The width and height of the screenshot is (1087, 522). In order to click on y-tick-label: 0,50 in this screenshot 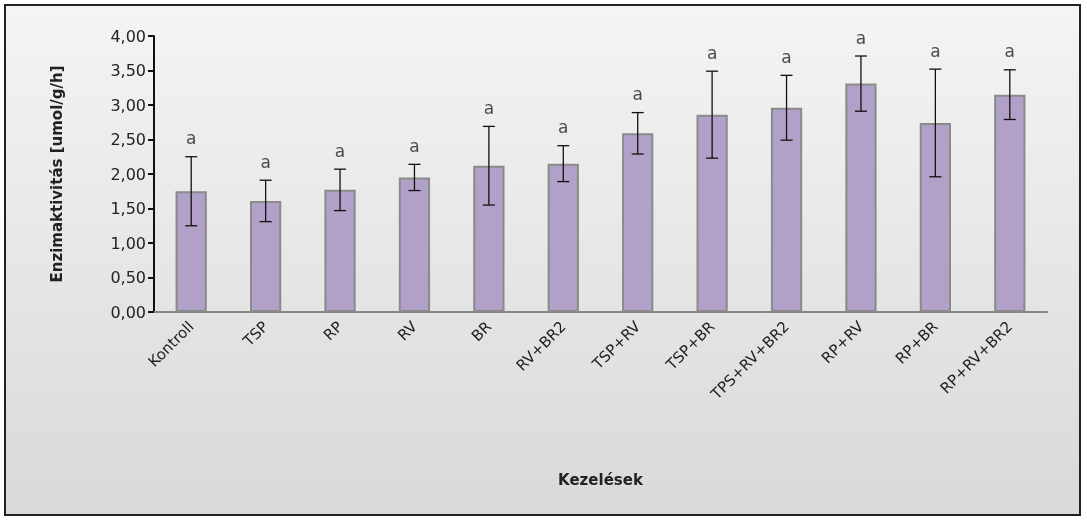, I will do `click(128, 277)`.